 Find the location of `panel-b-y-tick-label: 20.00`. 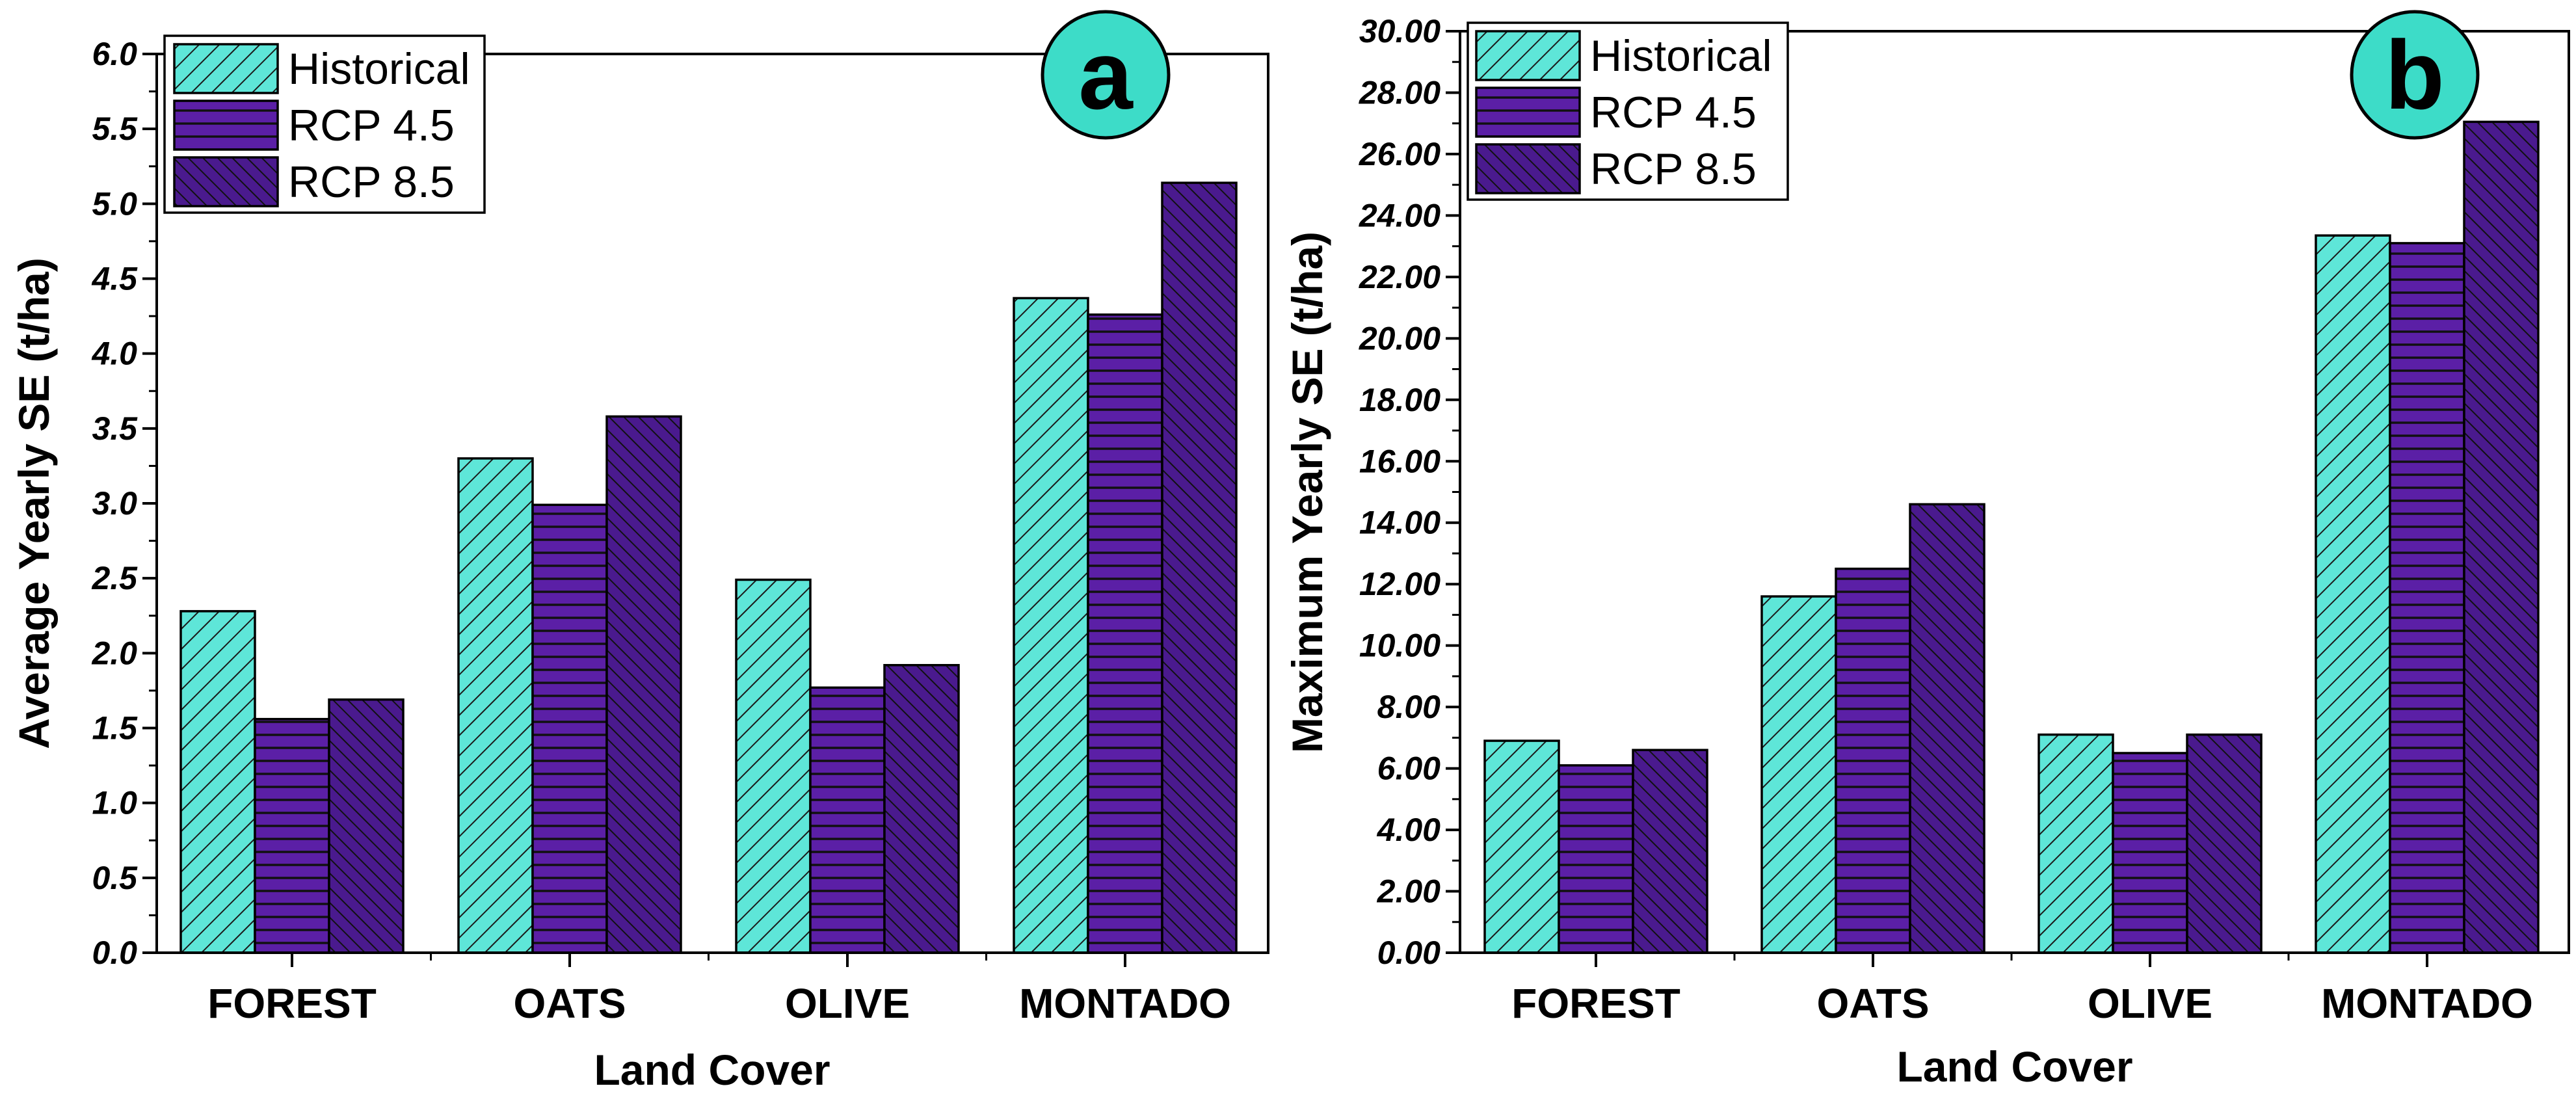

panel-b-y-tick-label: 20.00 is located at coordinates (1400, 338).